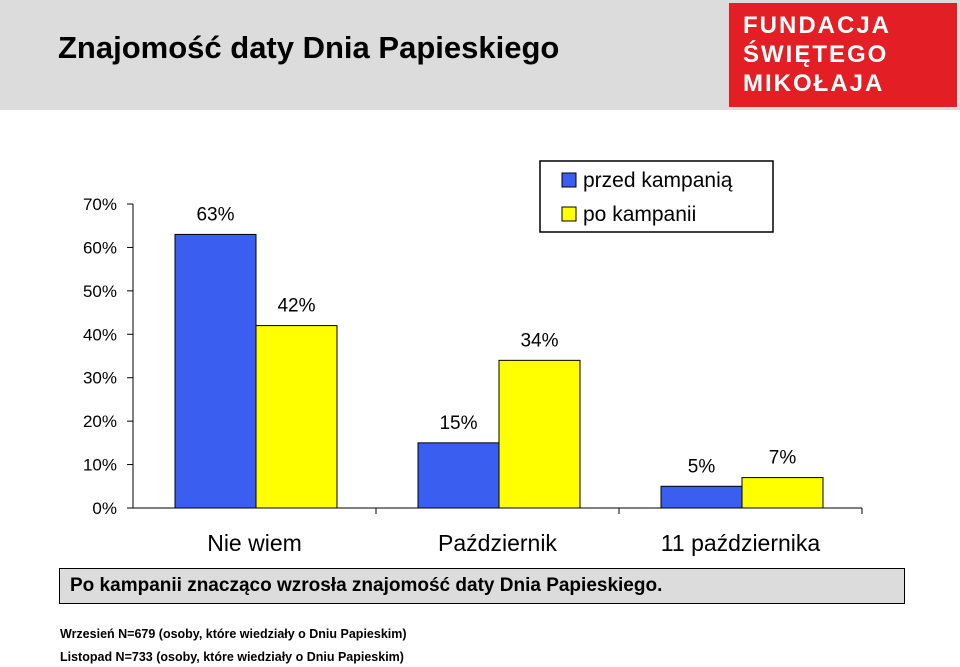 This screenshot has height=667, width=960. Describe the element at coordinates (741, 543) in the screenshot. I see `x-tick-label: 11 października` at that location.